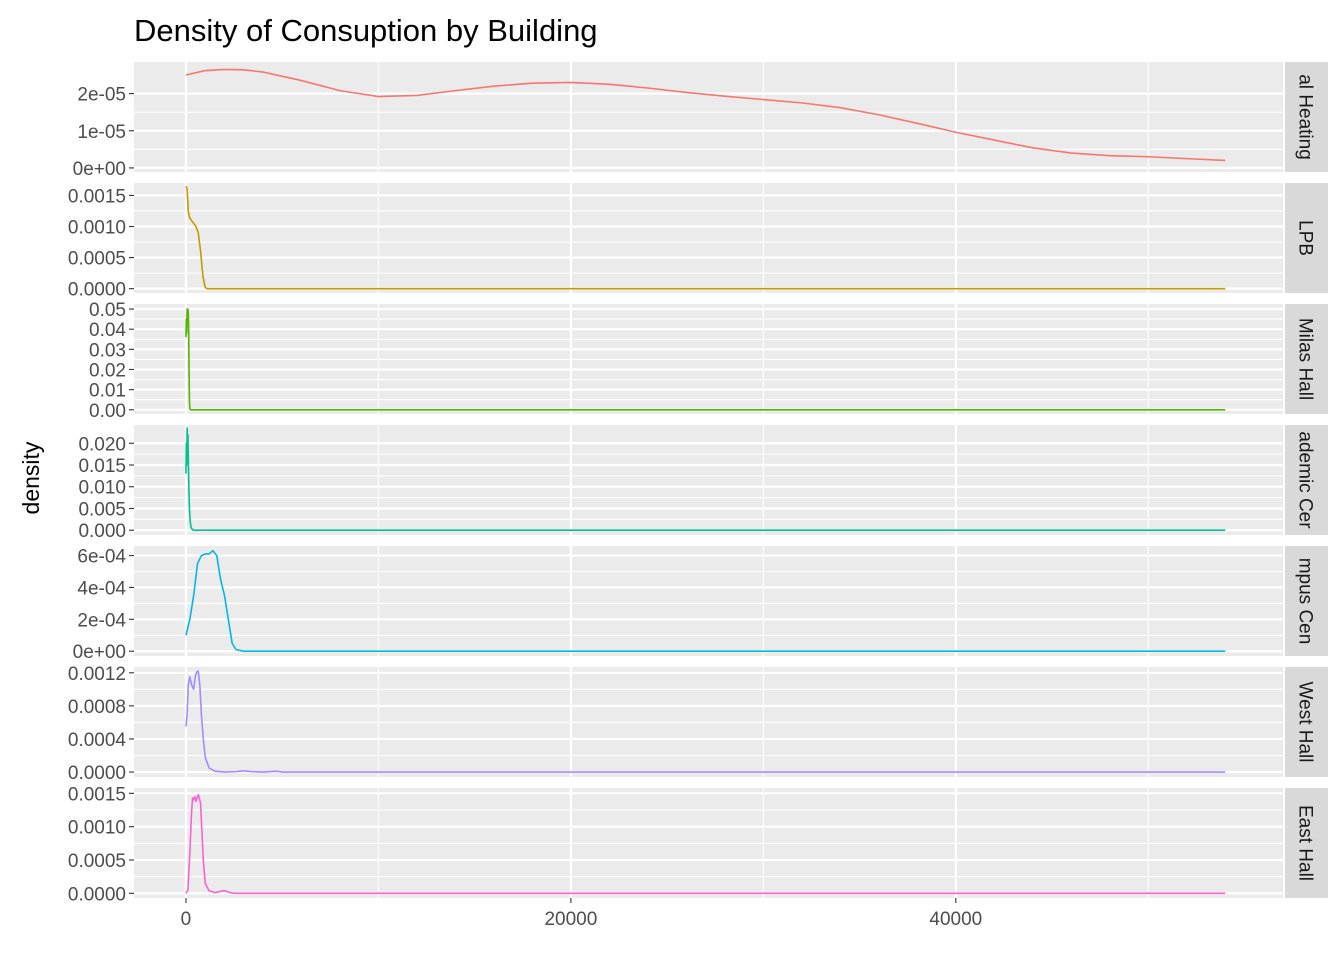 The height and width of the screenshot is (965, 1344). I want to click on panel-2: 0.0000 0.0005 0.0010 0.0015 LPB, so click(698, 242).